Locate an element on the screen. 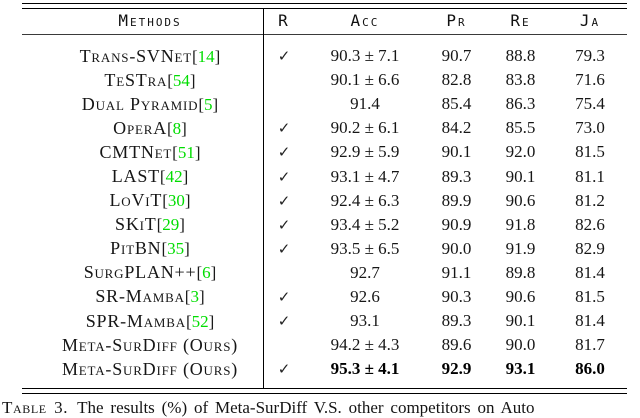 The height and width of the screenshot is (418, 640). citation: [8] is located at coordinates (177, 128).